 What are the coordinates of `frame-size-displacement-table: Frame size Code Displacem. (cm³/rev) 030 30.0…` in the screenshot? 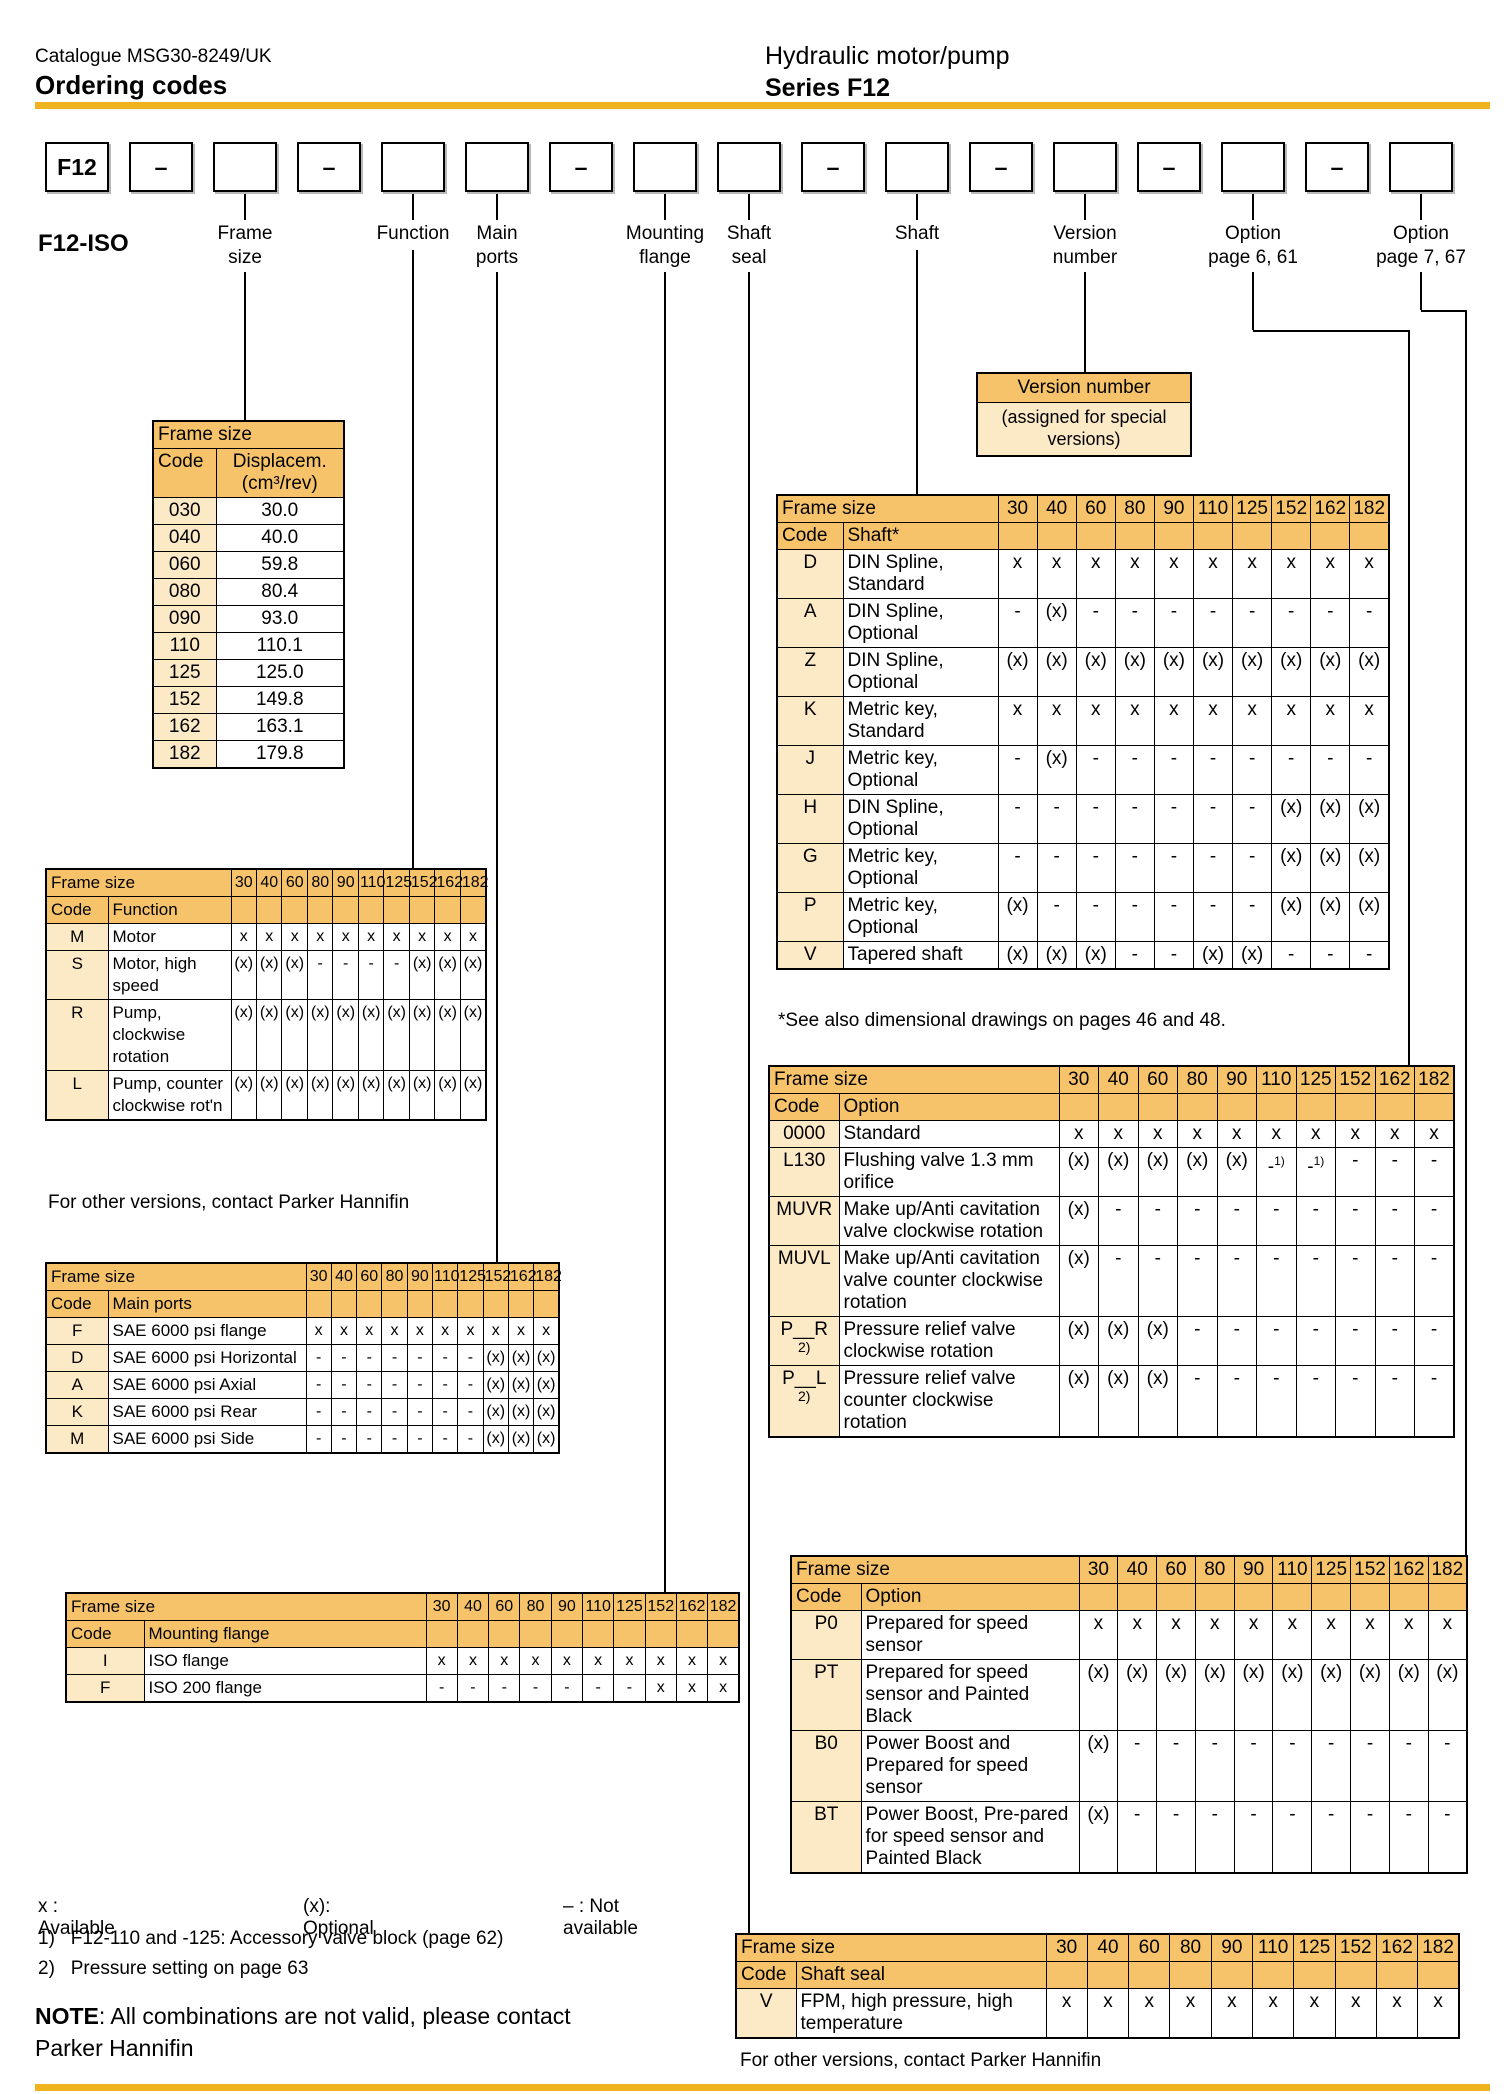 It's located at (248, 594).